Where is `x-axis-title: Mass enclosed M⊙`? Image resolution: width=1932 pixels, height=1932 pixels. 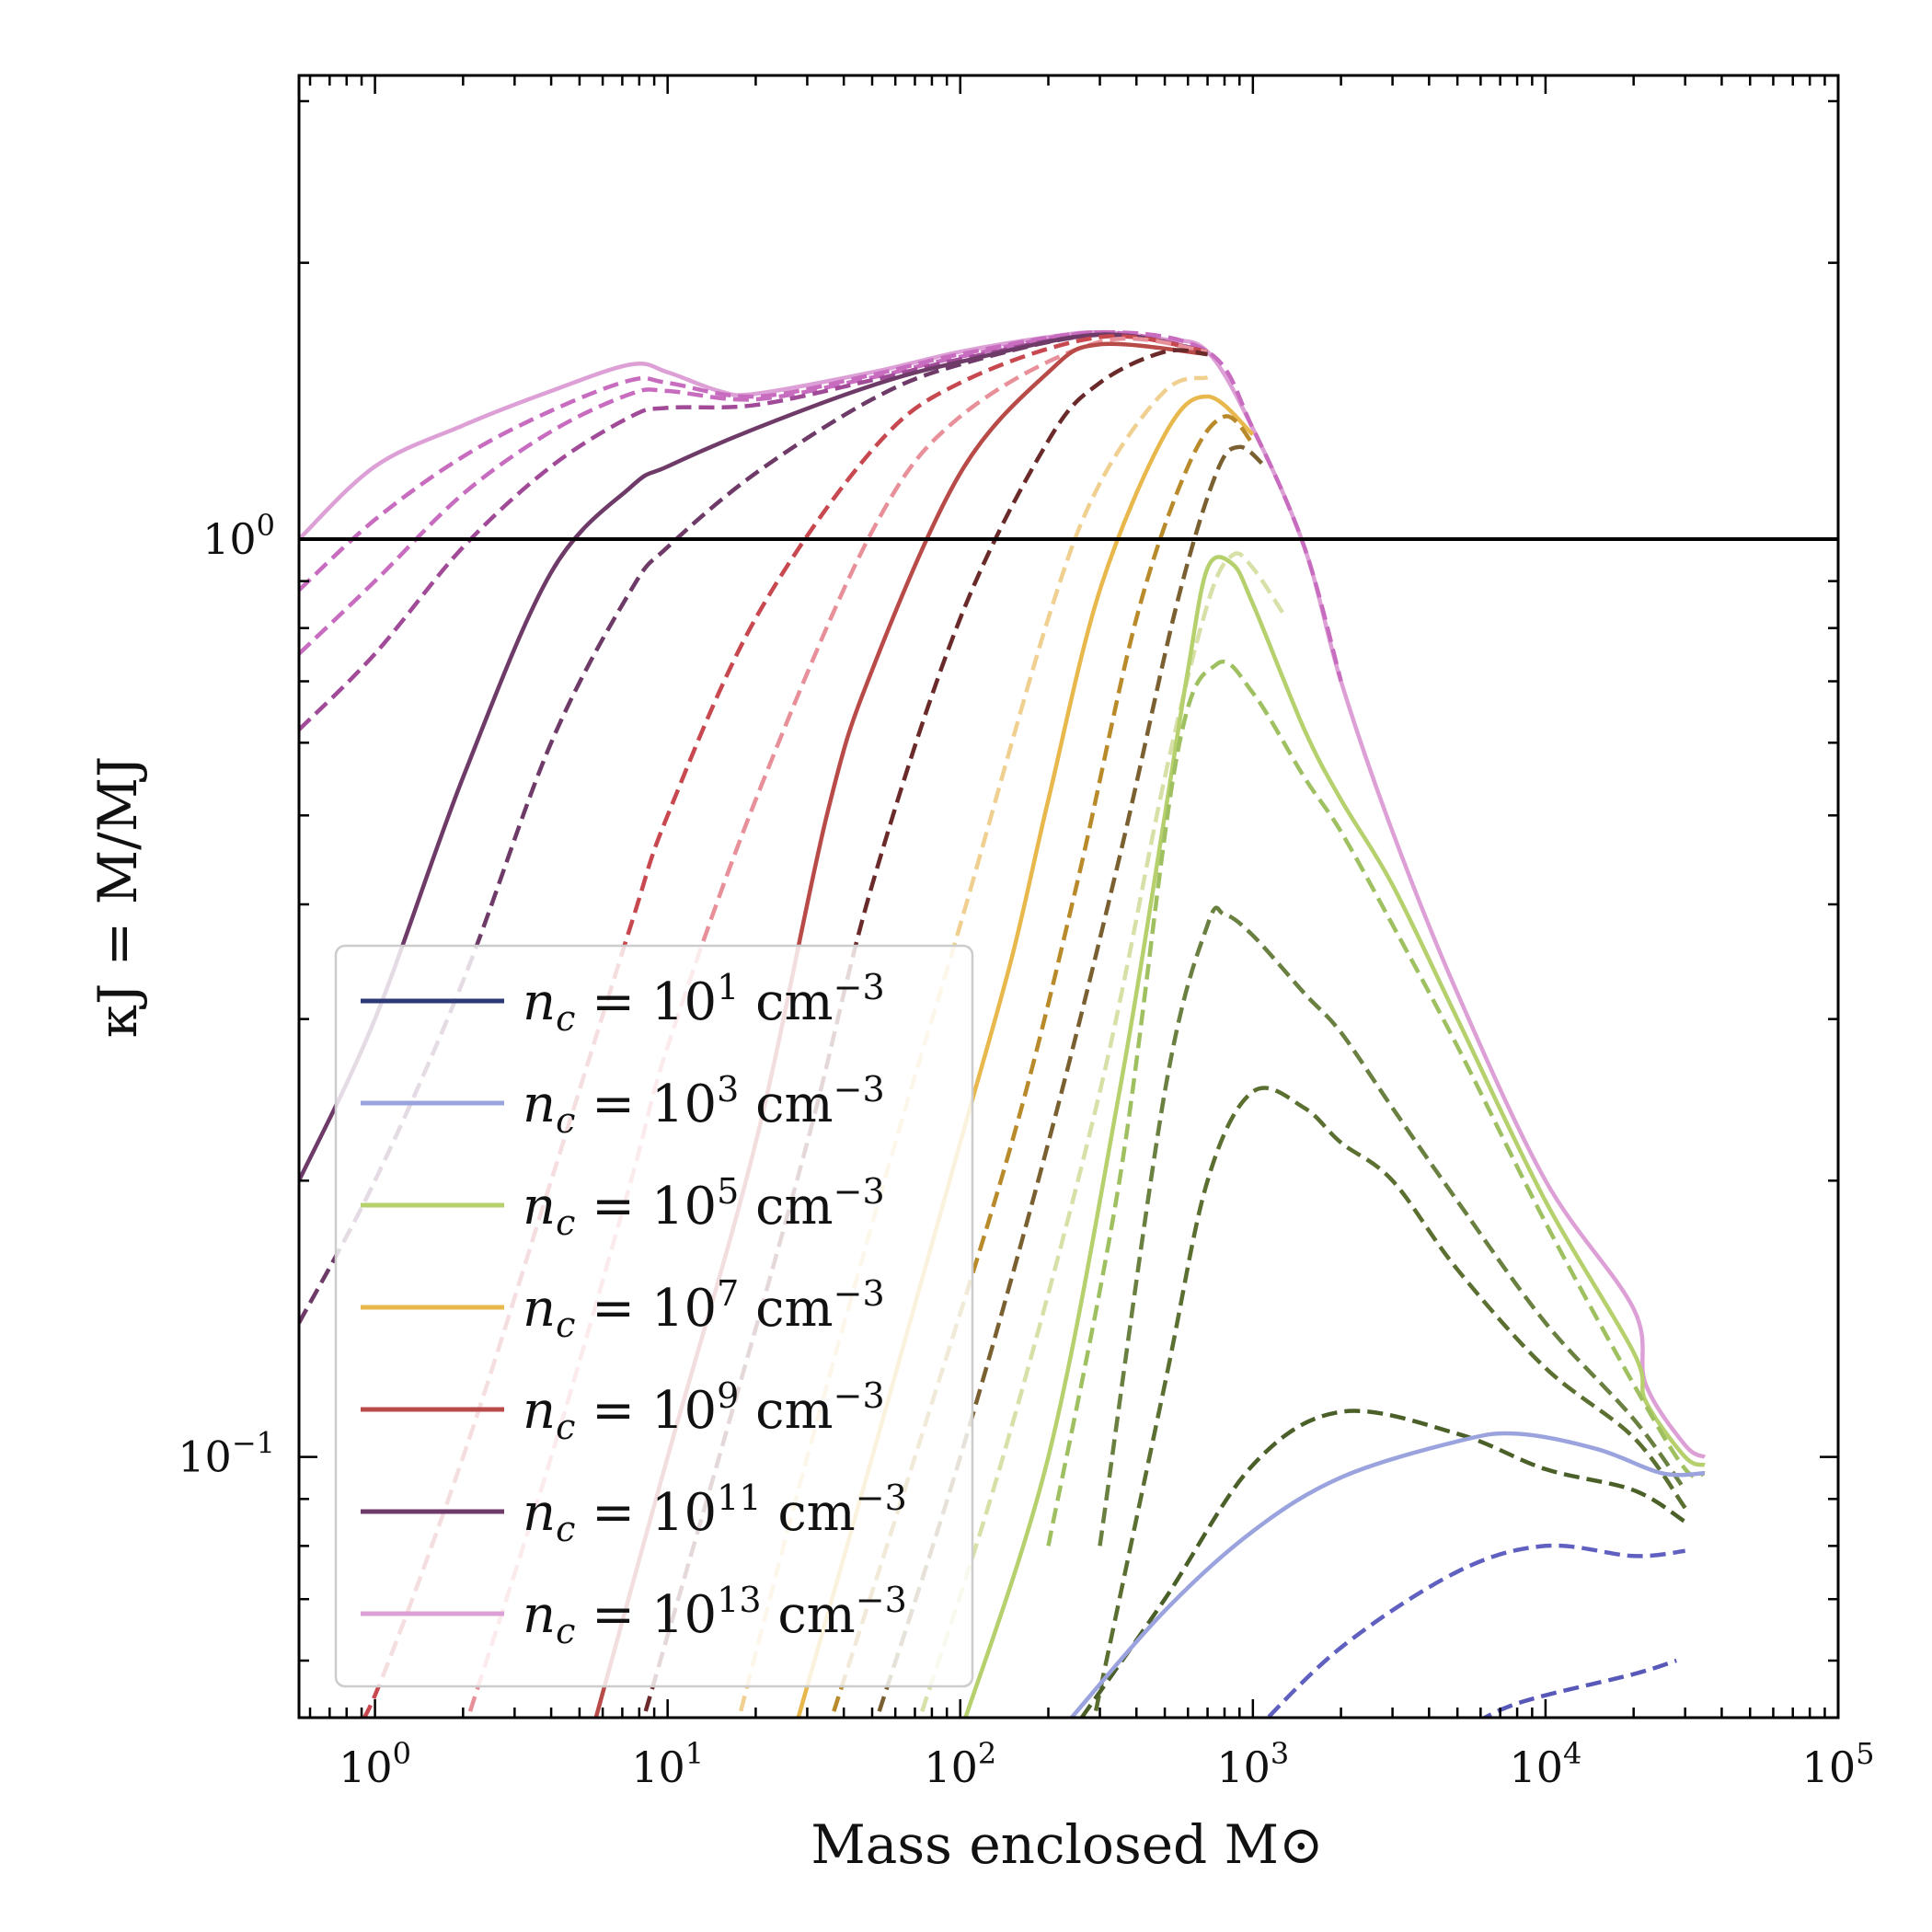 x-axis-title: Mass enclosed M⊙ is located at coordinates (1067, 1844).